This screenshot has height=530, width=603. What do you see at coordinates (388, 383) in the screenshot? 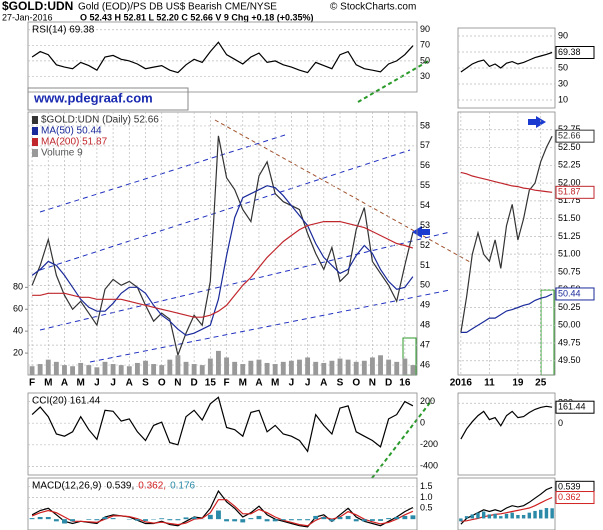
I see `x-tick-label: D` at bounding box center [388, 383].